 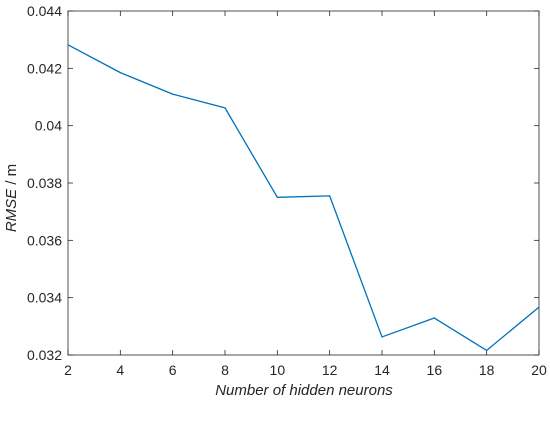 I want to click on y-axis-title-quantity: RMSE, so click(x=11, y=210).